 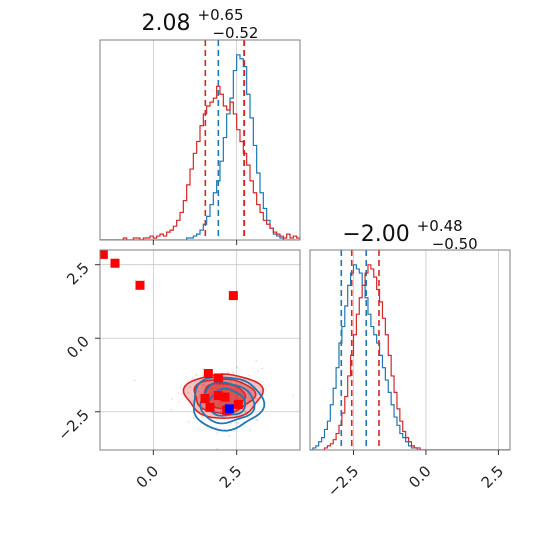 I want to click on hist-param2-xtick-label-2: 2.5, so click(x=493, y=477).